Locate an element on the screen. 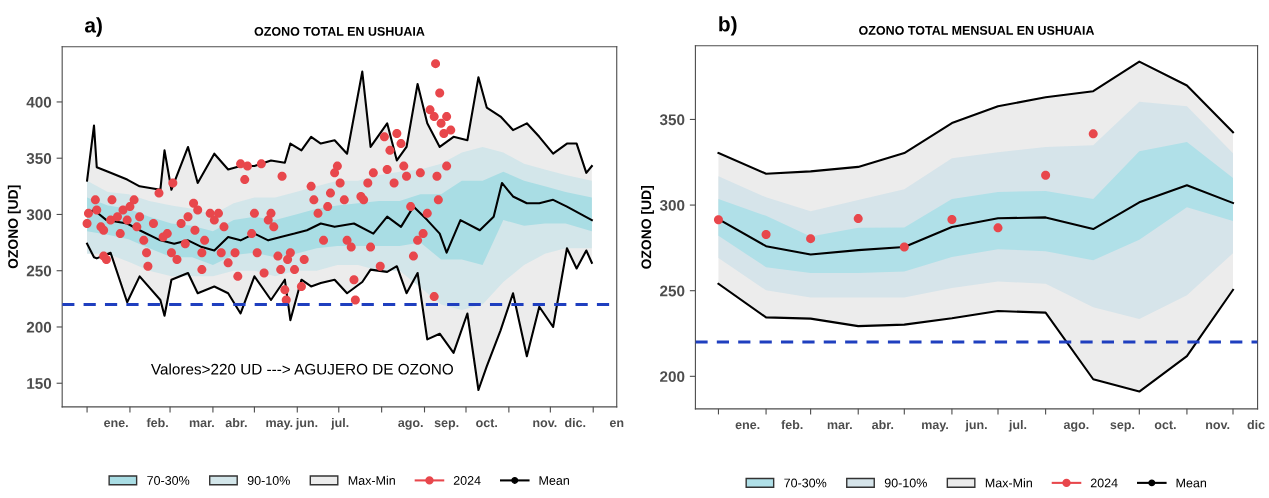  y-tick-label: 150 is located at coordinates (39, 383).